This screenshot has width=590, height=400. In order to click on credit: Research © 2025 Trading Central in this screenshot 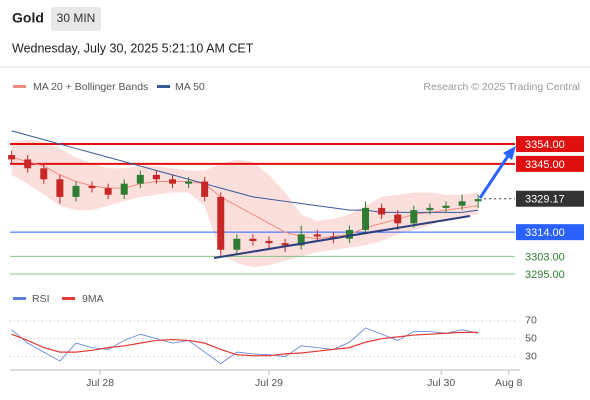, I will do `click(501, 87)`.